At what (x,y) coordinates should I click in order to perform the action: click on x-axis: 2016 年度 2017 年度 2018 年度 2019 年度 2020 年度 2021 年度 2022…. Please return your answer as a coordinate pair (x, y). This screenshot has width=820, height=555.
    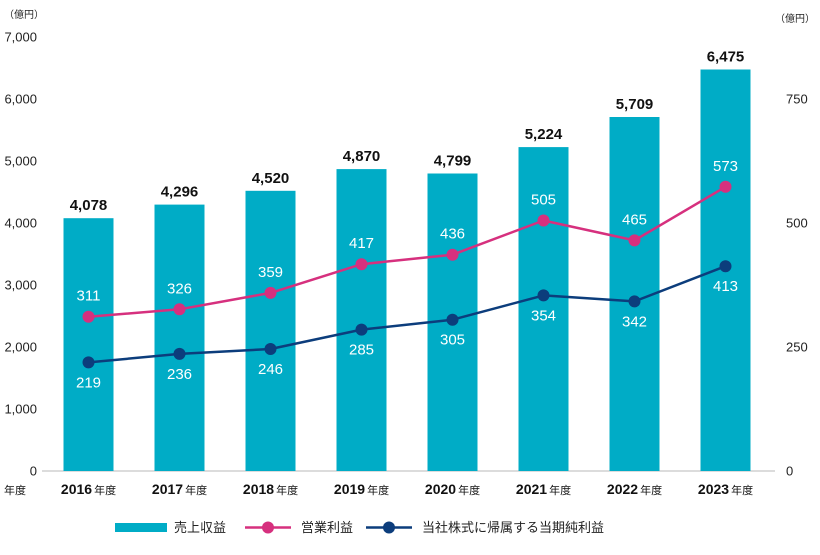
    Looking at the image, I should click on (407, 489).